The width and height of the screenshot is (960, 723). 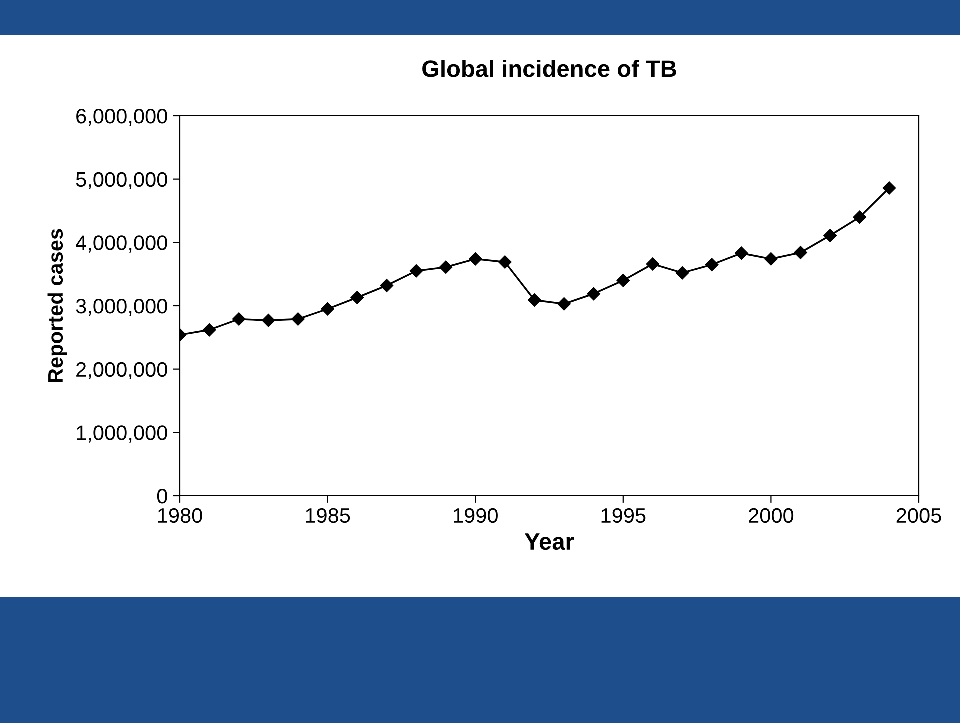 I want to click on chart-title: Global incidence of TB, so click(x=549, y=69).